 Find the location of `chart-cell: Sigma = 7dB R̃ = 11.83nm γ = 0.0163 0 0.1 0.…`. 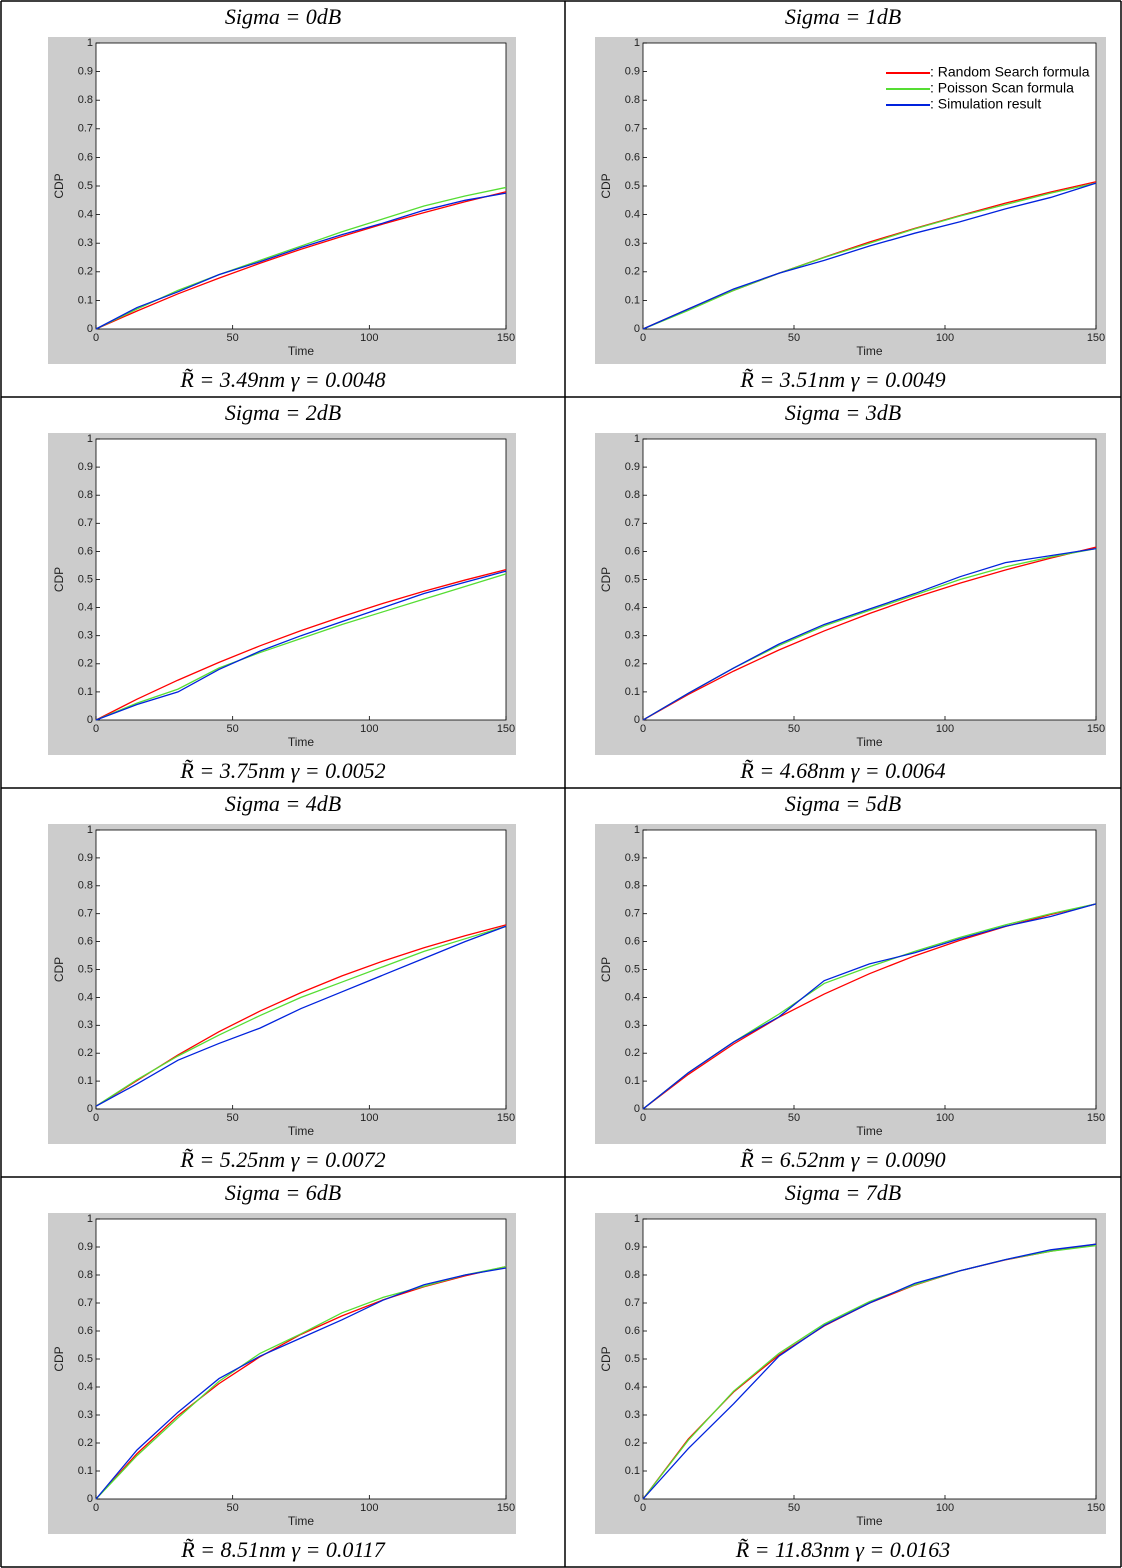

chart-cell: Sigma = 7dB R̃ = 11.83nm γ = 0.0163 0 0.1 0.… is located at coordinates (850, 1371).